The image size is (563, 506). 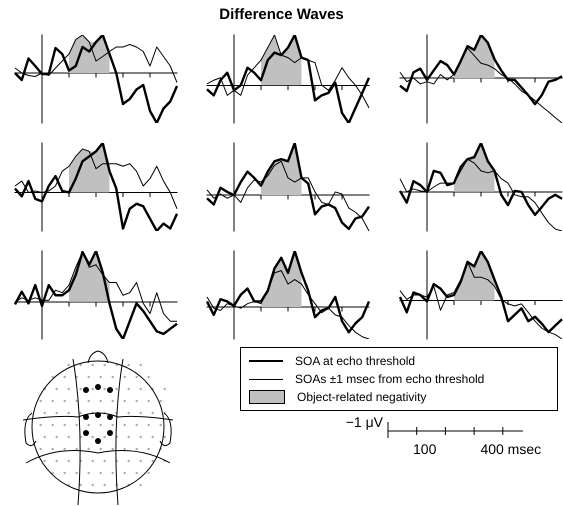 What do you see at coordinates (389, 379) in the screenshot?
I see `legend-label: SOAs ±1 msec from echo threshold` at bounding box center [389, 379].